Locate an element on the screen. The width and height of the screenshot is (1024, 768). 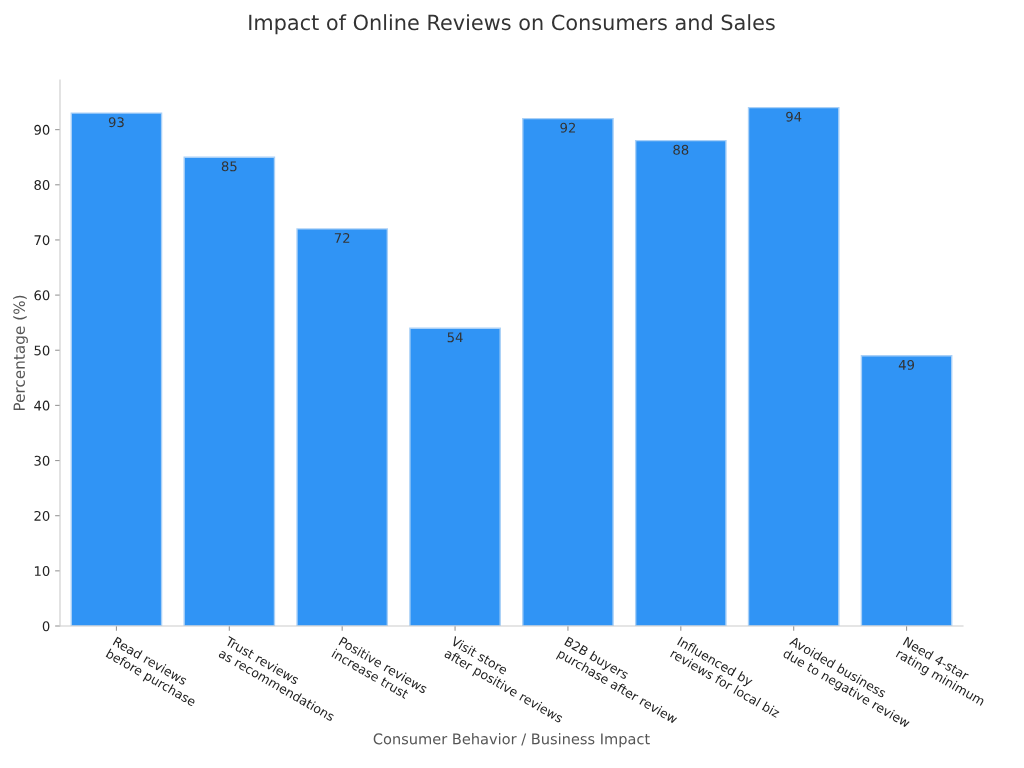
data-label: 92 is located at coordinates (568, 127).